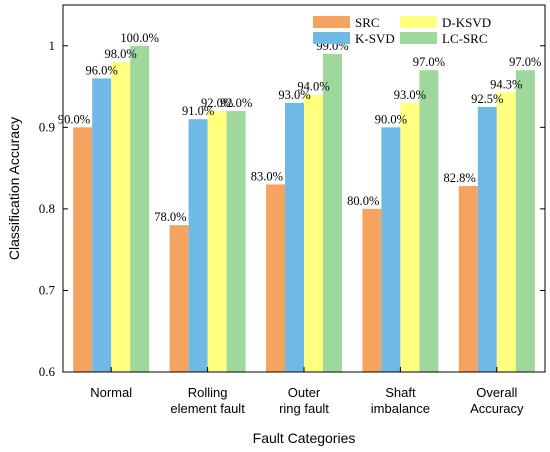 Image resolution: width=550 pixels, height=452 pixels. I want to click on data-label: 100.0%, so click(139, 38).